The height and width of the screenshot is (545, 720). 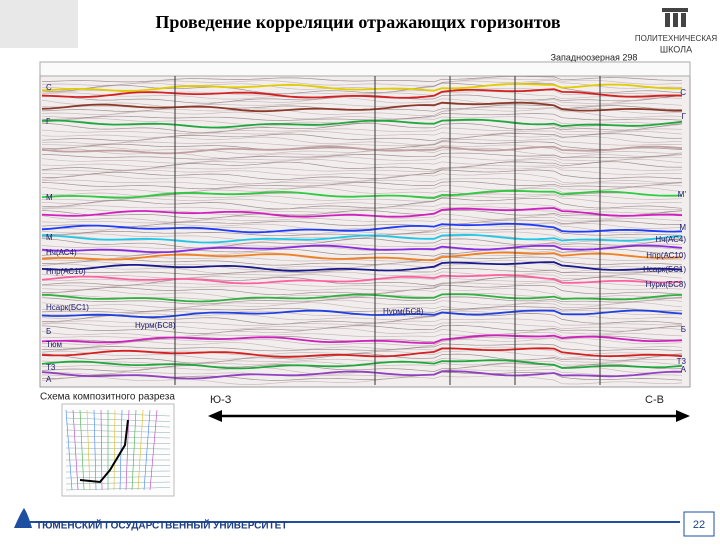 What do you see at coordinates (365, 69) in the screenshot?
I see `well-header` at bounding box center [365, 69].